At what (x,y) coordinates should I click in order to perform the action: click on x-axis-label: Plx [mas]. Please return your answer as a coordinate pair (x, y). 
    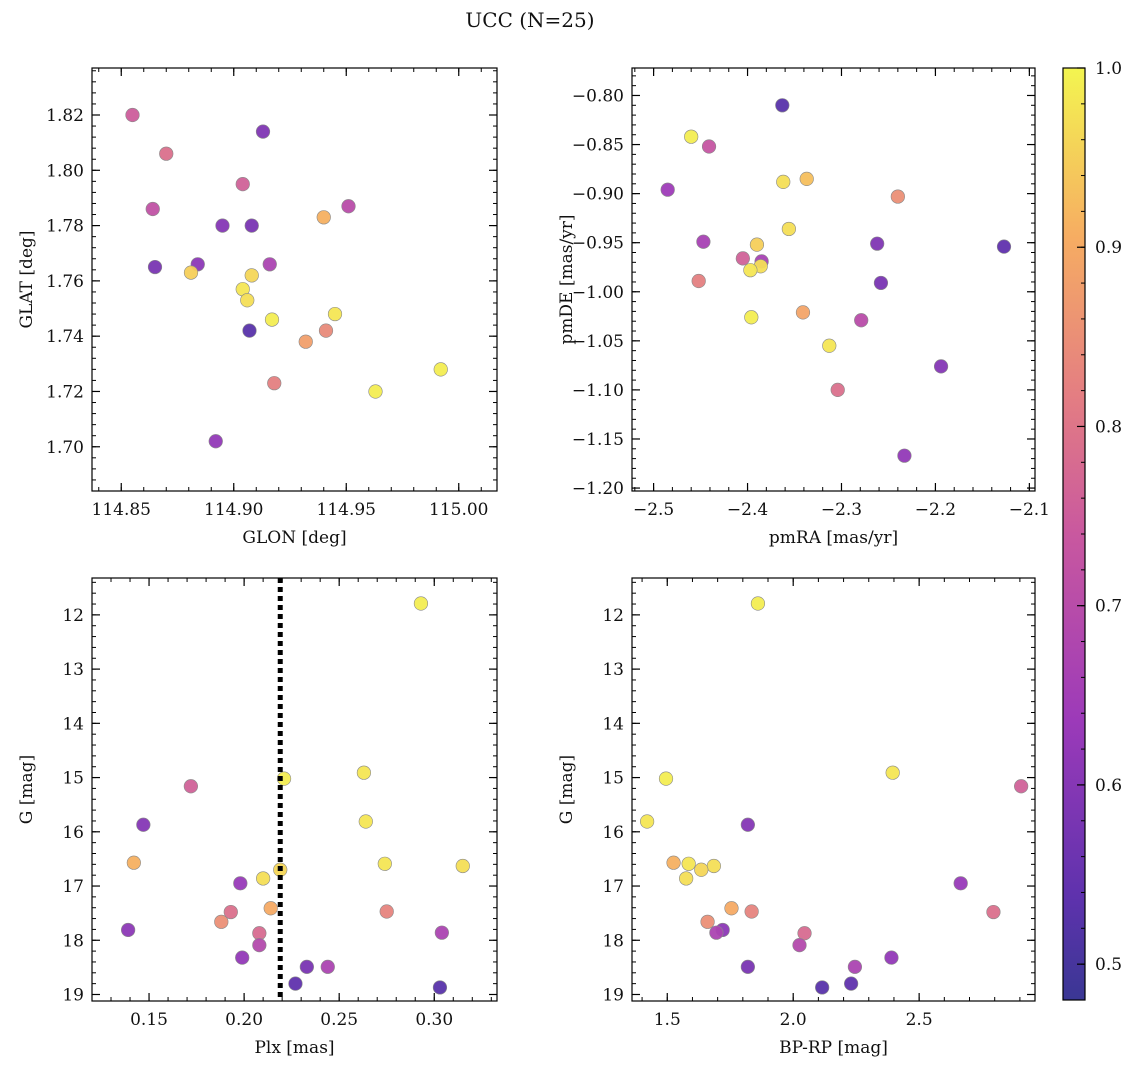
    Looking at the image, I should click on (294, 1048).